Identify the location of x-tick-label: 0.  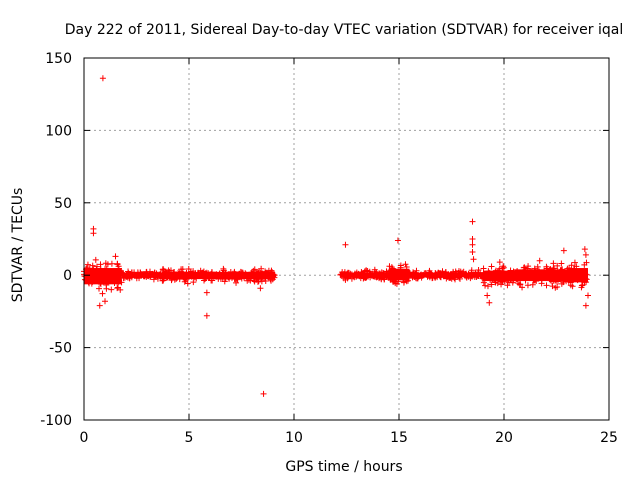
(84, 438).